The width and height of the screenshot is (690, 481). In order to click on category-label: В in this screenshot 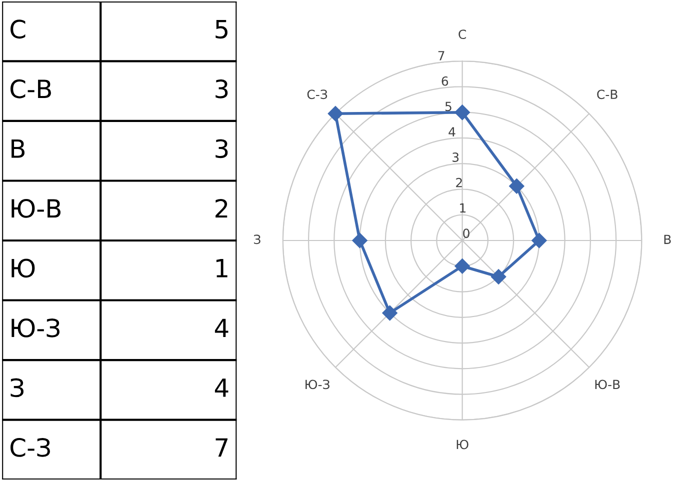, I will do `click(18, 149)`.